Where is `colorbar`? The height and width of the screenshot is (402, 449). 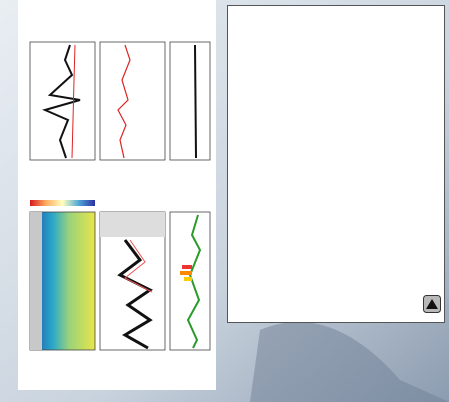 colorbar is located at coordinates (62, 203).